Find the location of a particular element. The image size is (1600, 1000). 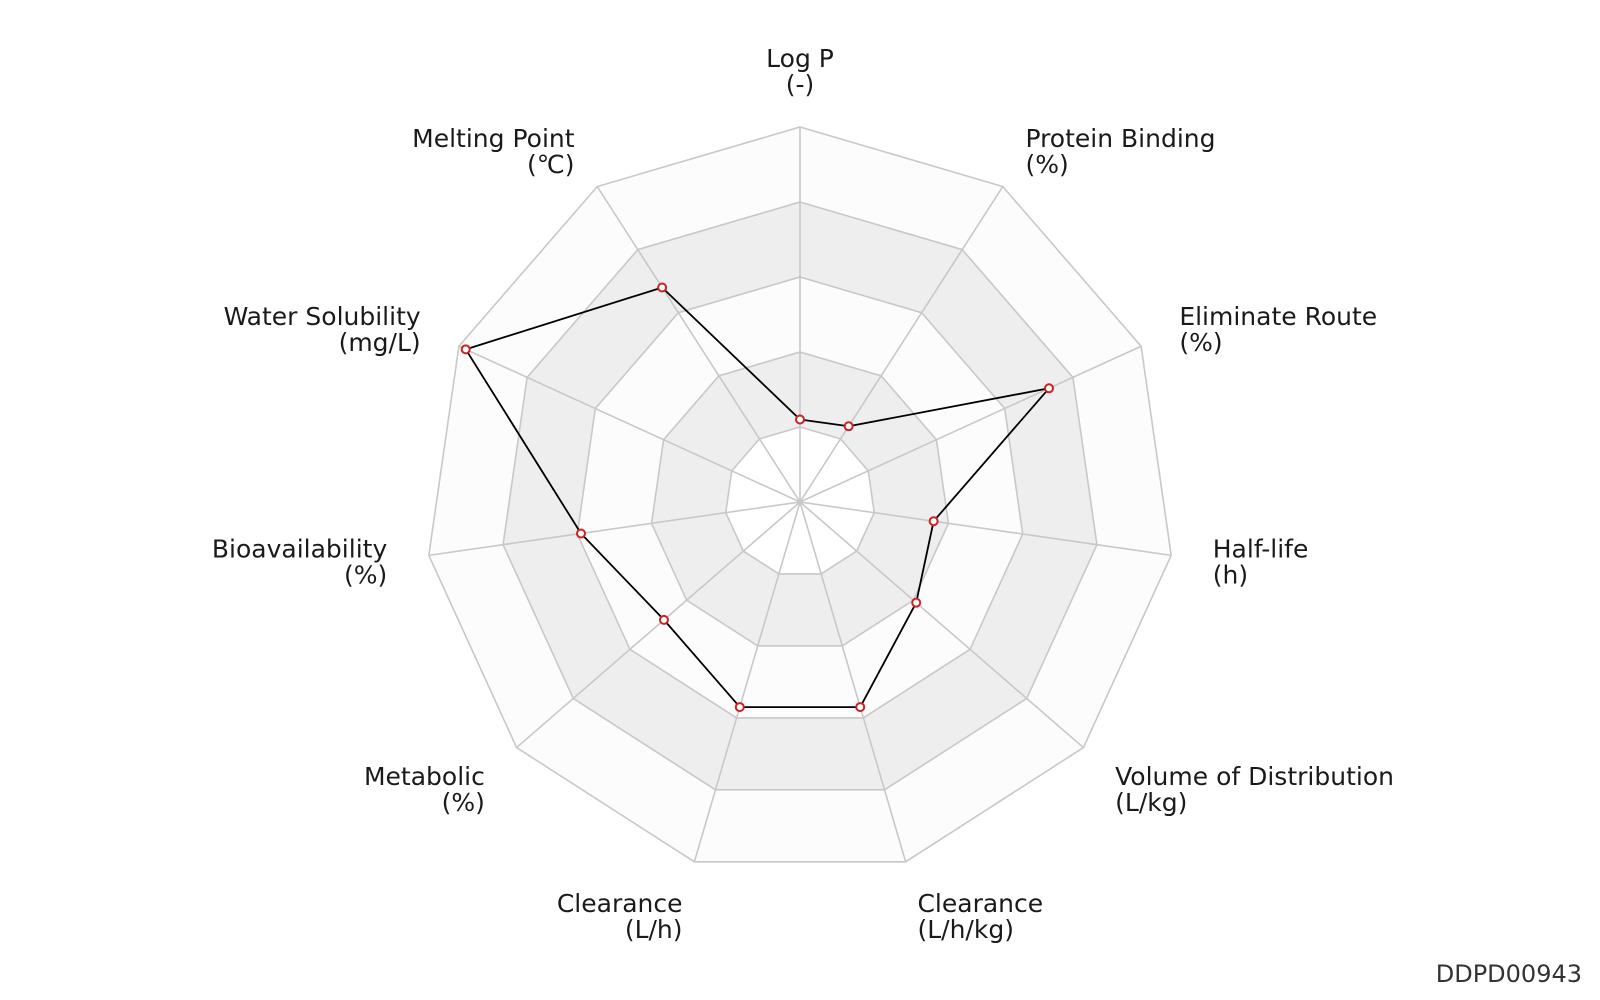

axis-unit: (h) is located at coordinates (1230, 574).